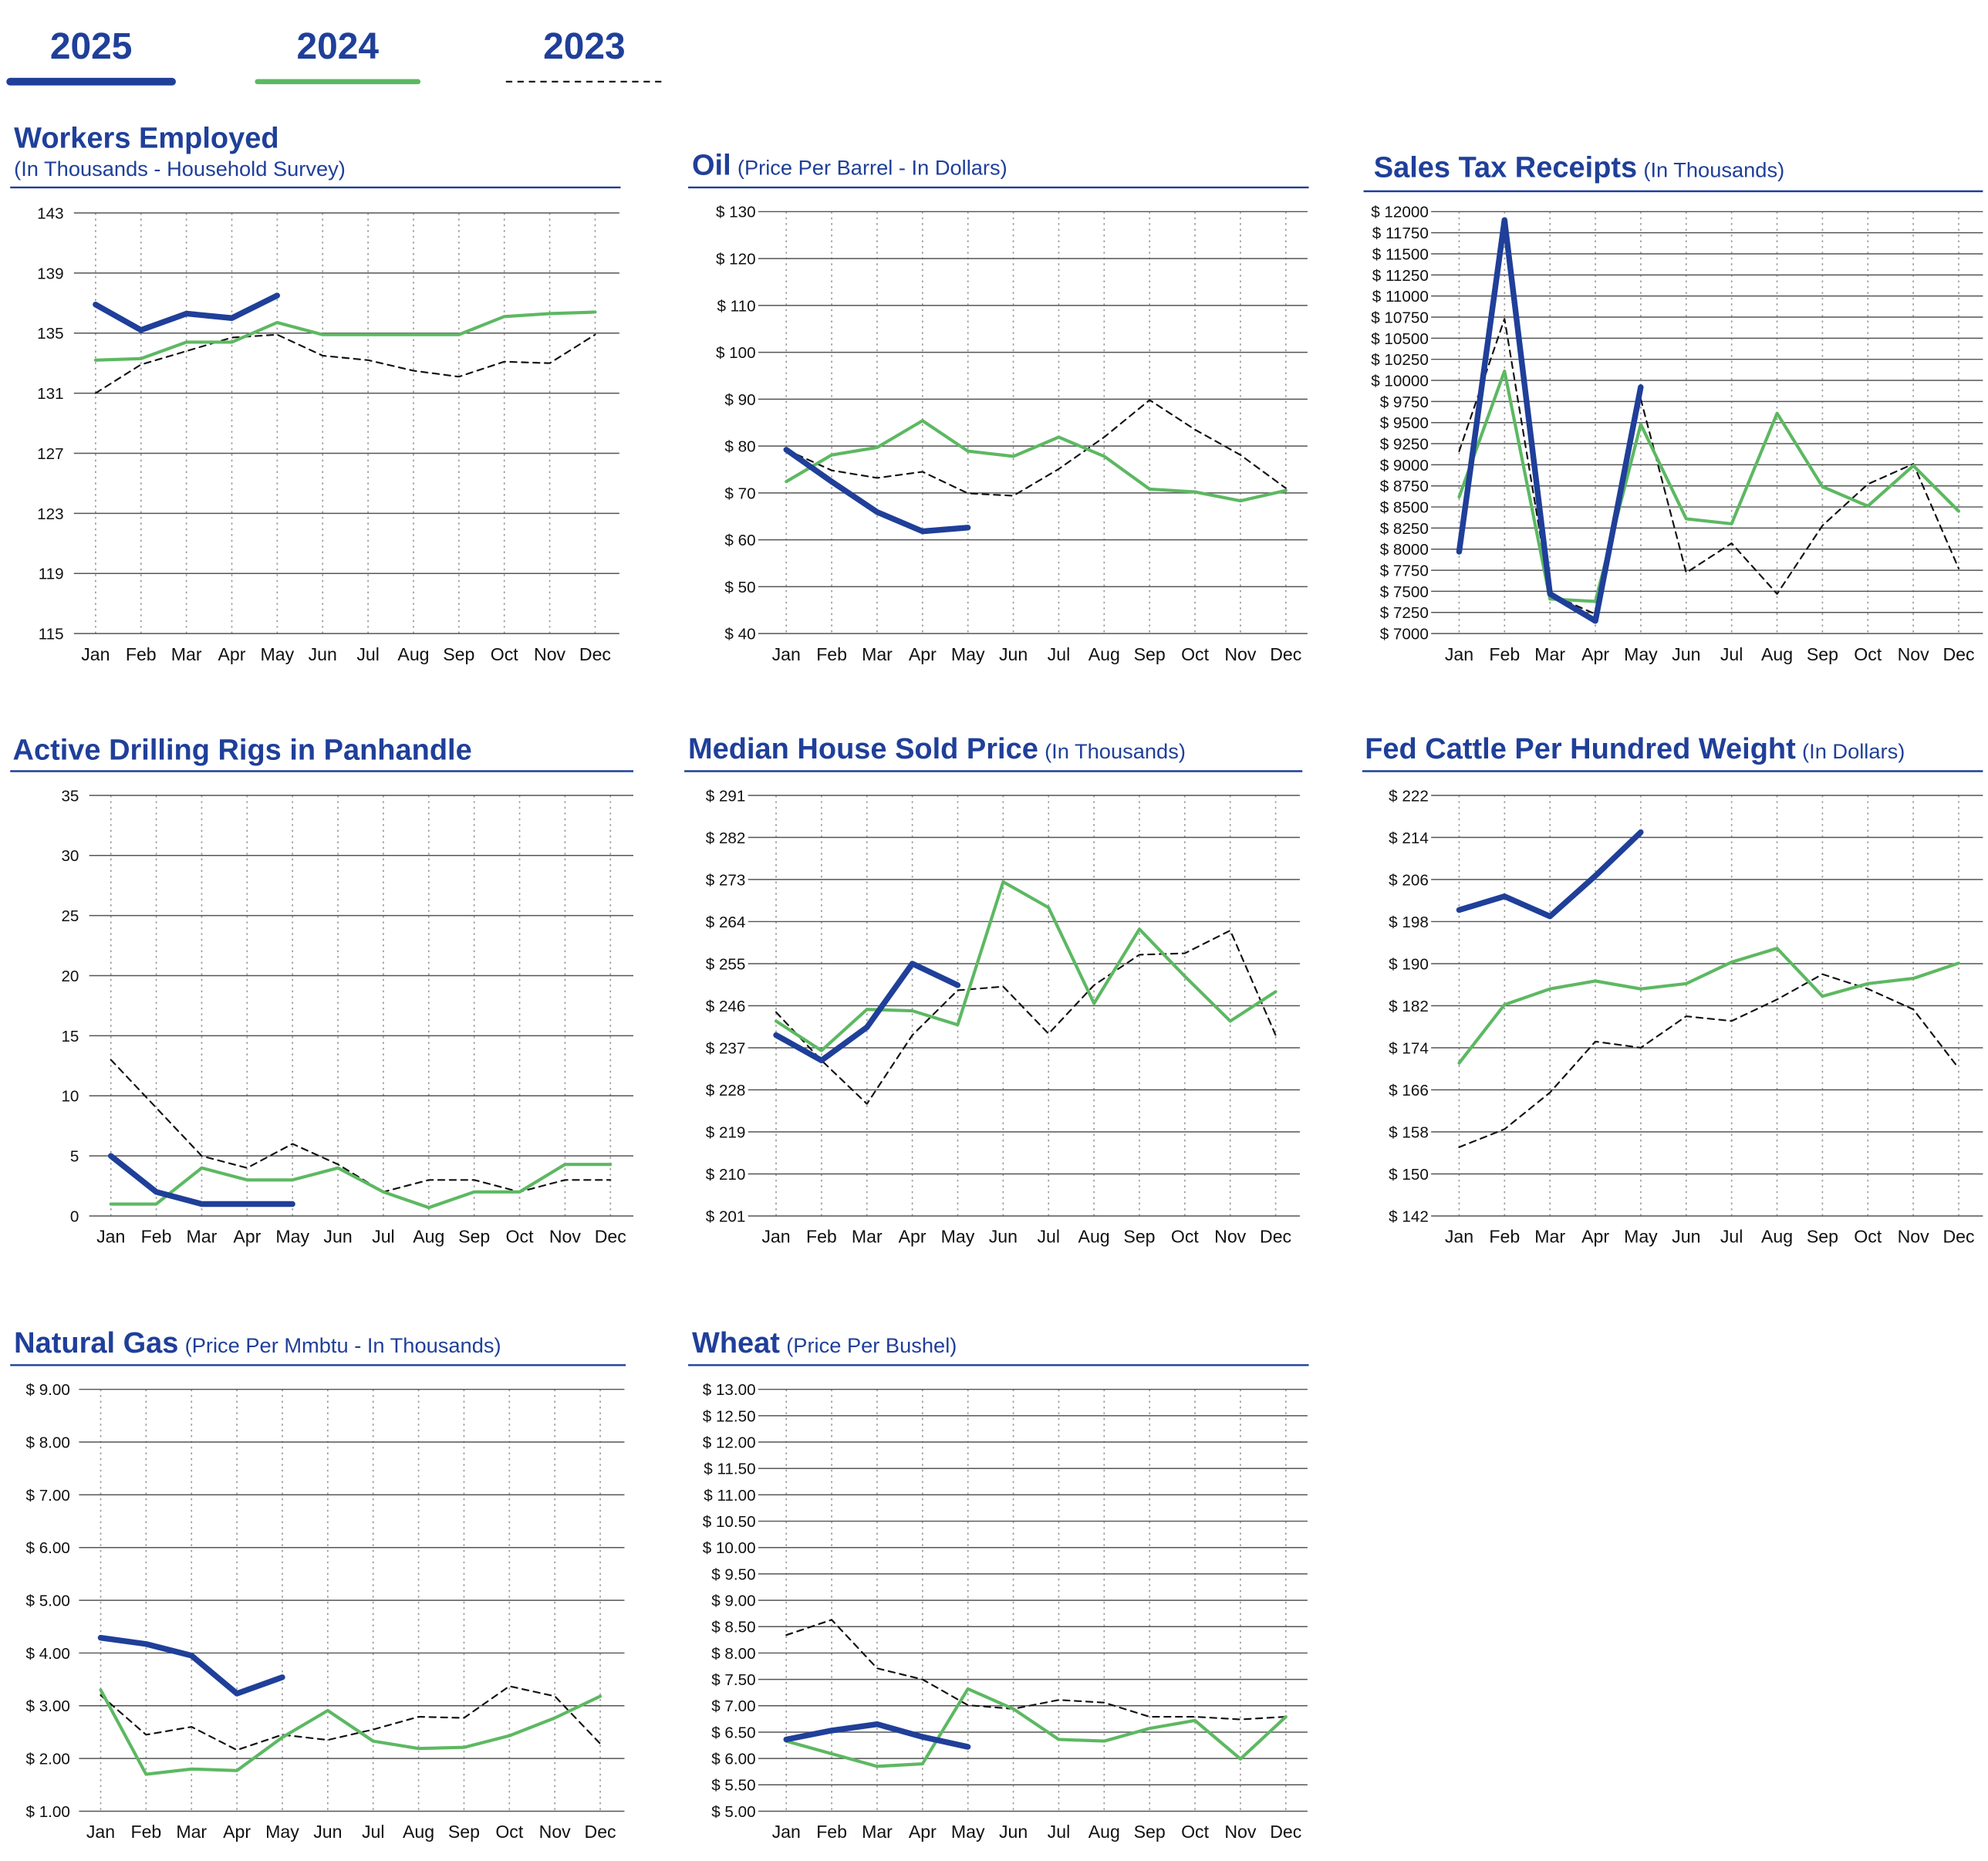 The width and height of the screenshot is (1988, 1861). I want to click on y-tick-label: 15, so click(70, 1037).